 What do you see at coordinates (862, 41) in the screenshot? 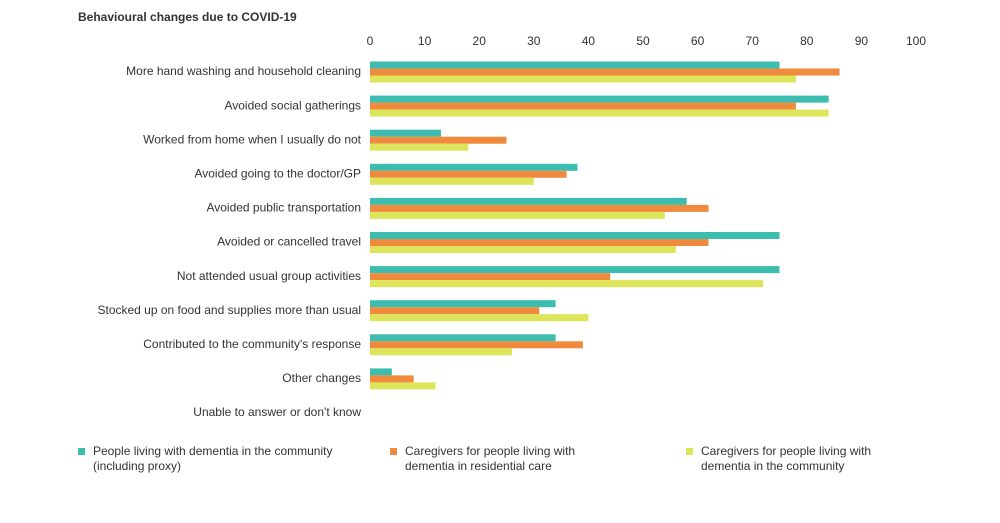
I see `x-tick-label: 90` at bounding box center [862, 41].